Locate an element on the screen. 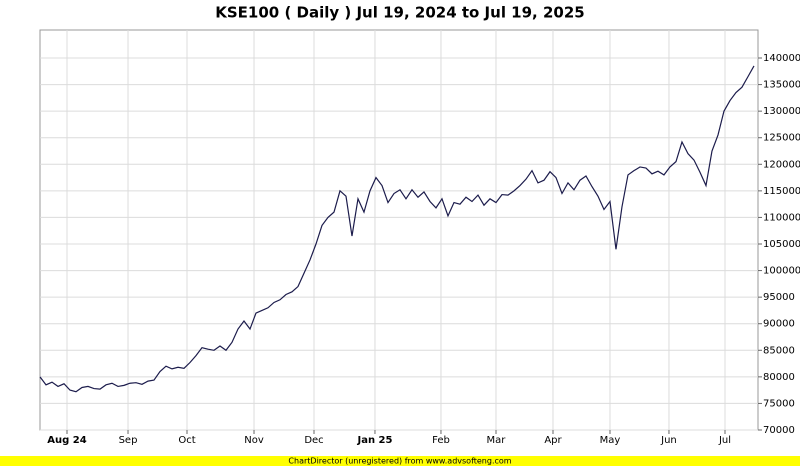  y-tick-label: 90000 is located at coordinates (779, 324).